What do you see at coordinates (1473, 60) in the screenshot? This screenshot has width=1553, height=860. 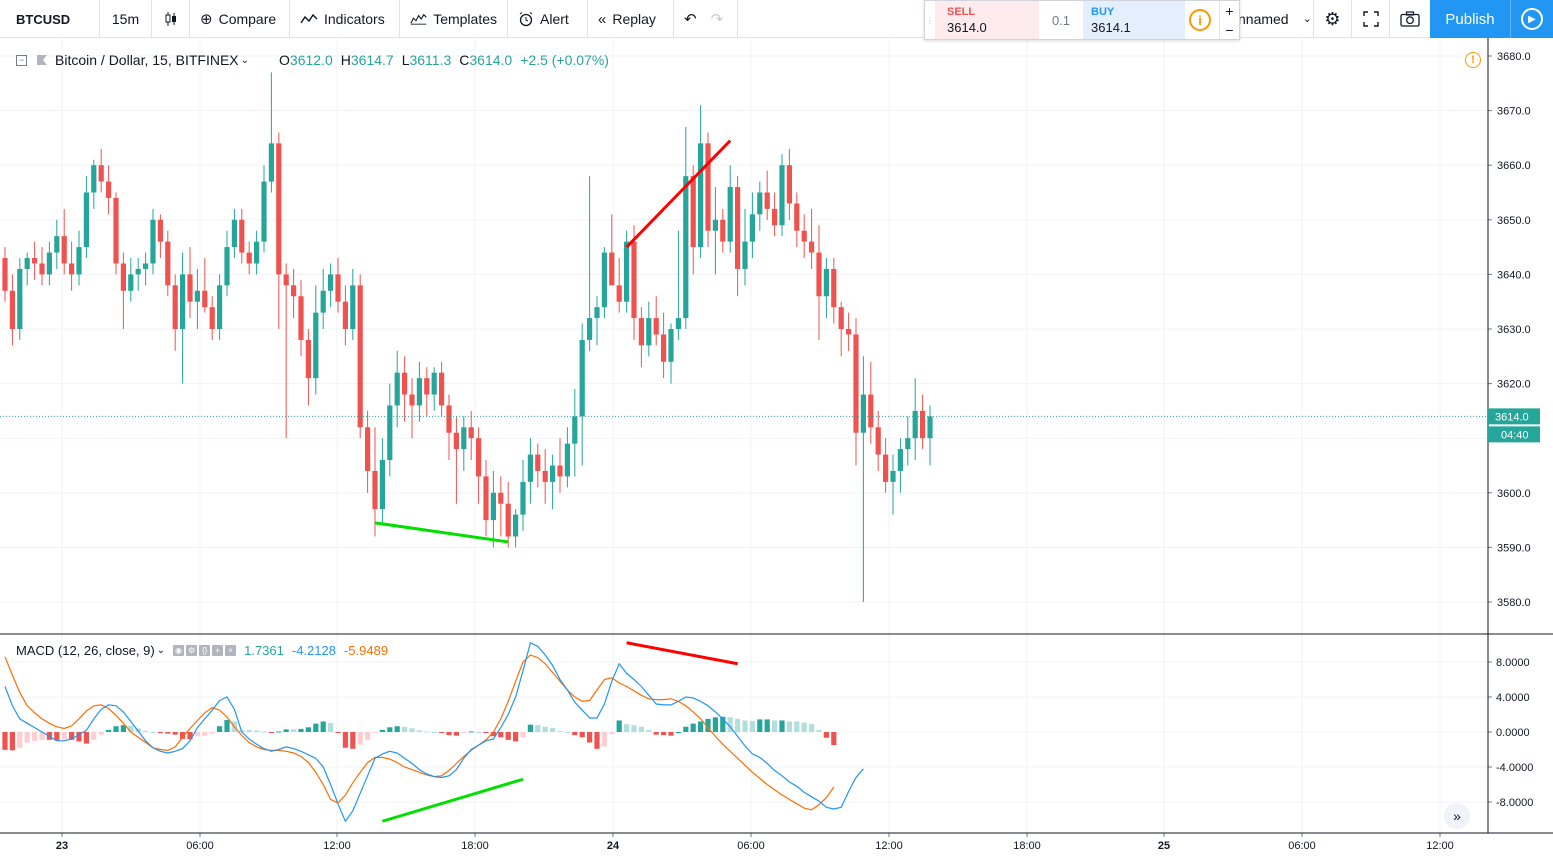 I see `warning-icon: !` at bounding box center [1473, 60].